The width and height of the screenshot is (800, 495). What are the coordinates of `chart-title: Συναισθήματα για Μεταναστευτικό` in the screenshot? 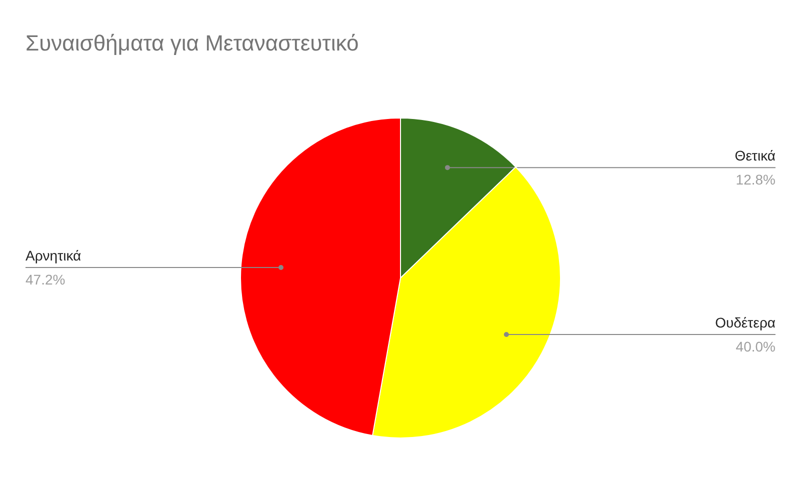 It's located at (192, 43).